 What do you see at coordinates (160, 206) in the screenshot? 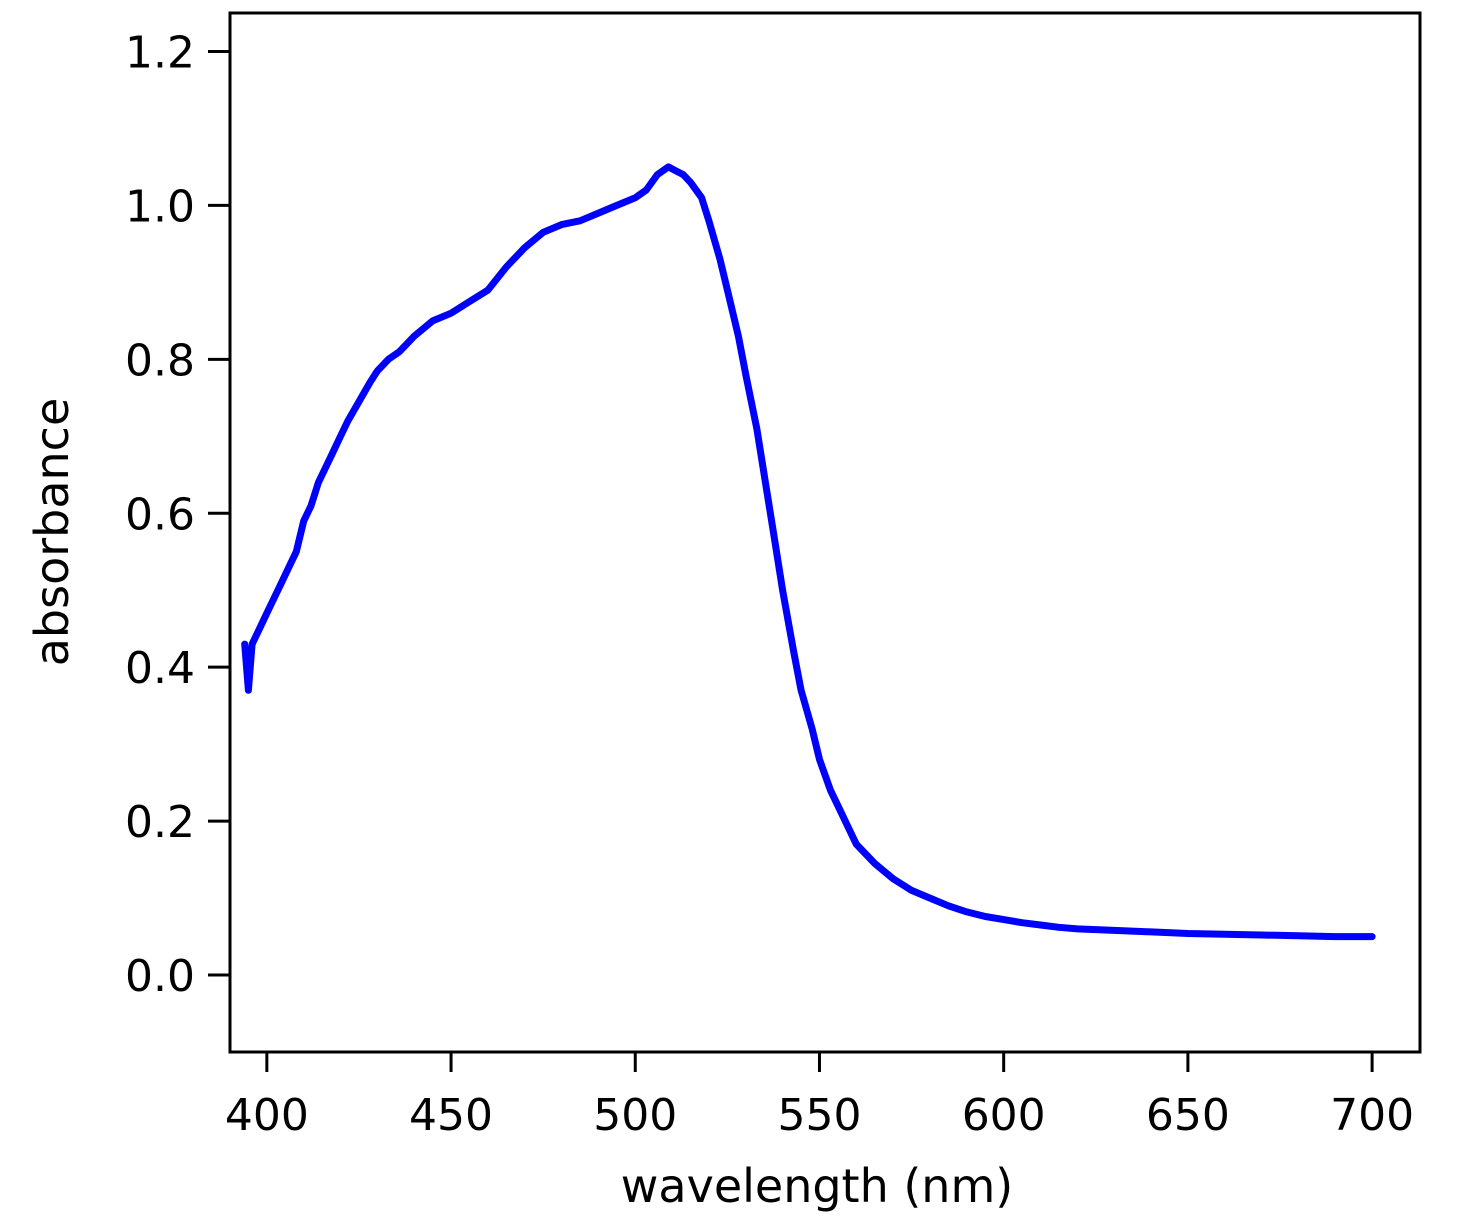
I see `y-tick-label: 1.0` at bounding box center [160, 206].